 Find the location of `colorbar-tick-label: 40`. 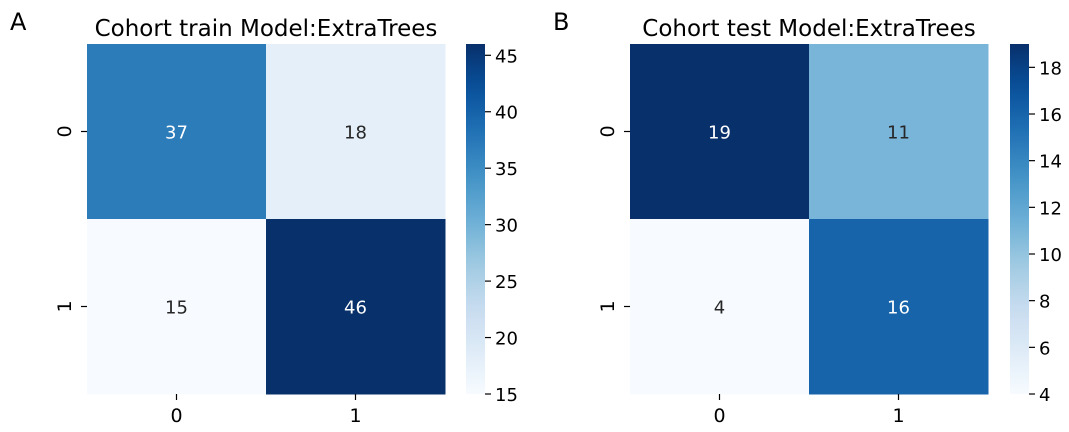

colorbar-tick-label: 40 is located at coordinates (506, 113).